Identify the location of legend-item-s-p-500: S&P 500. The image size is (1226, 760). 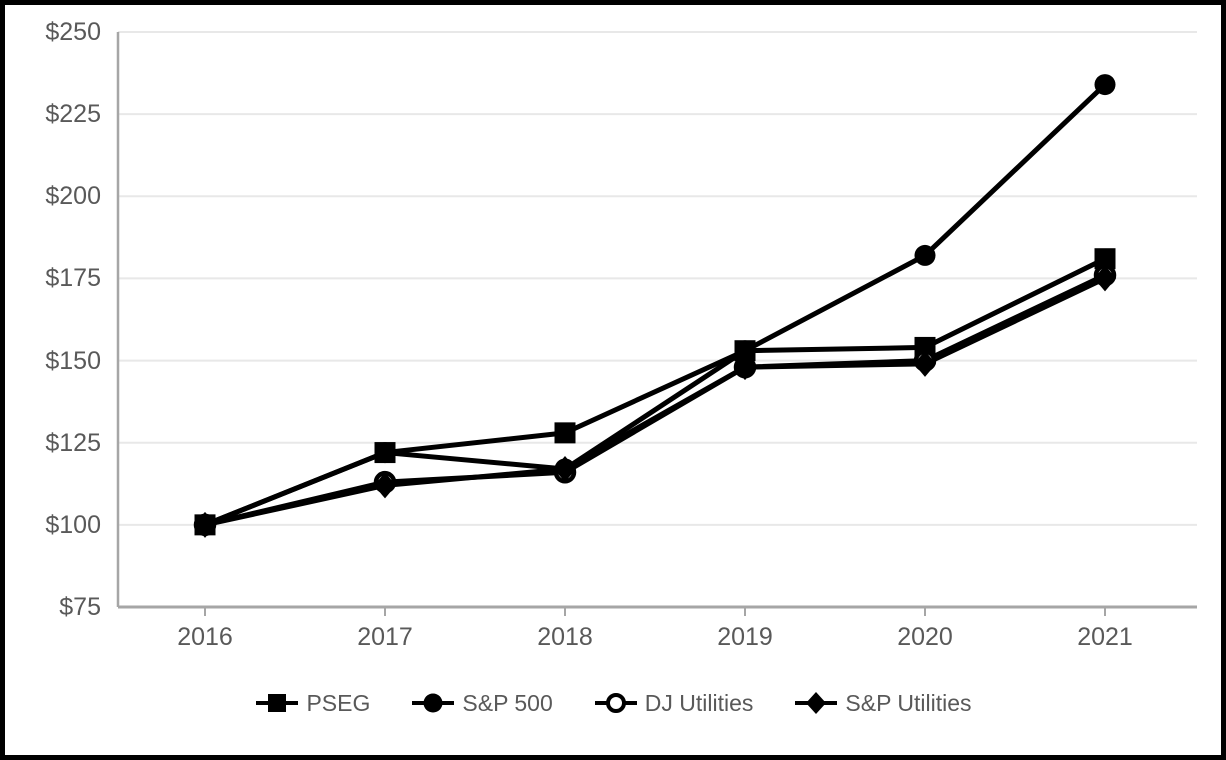
(481, 703).